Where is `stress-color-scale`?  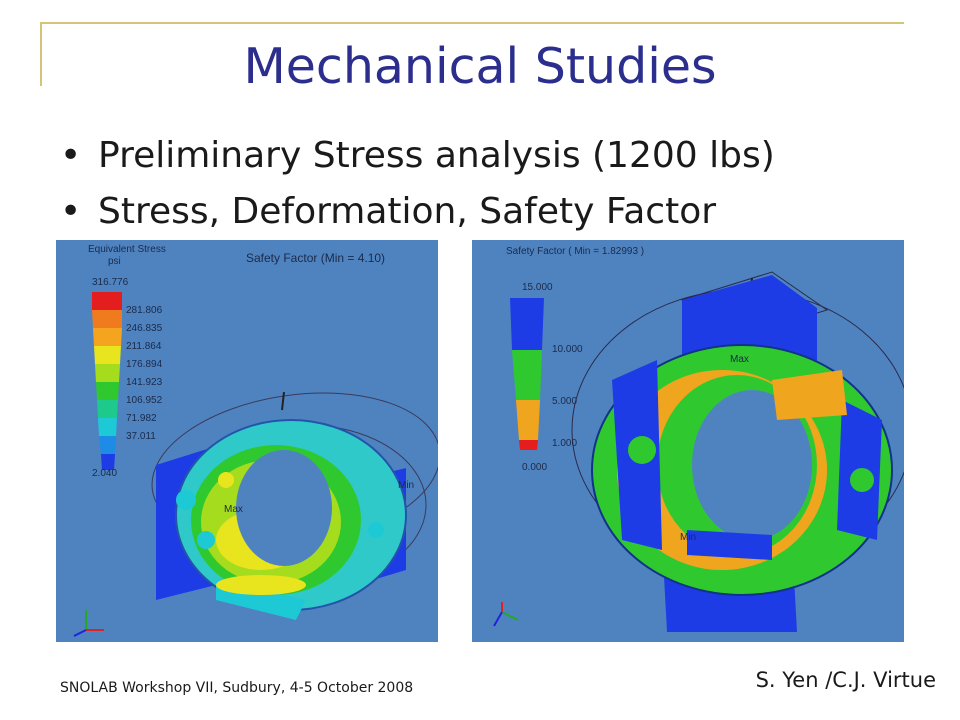 stress-color-scale is located at coordinates (107, 381).